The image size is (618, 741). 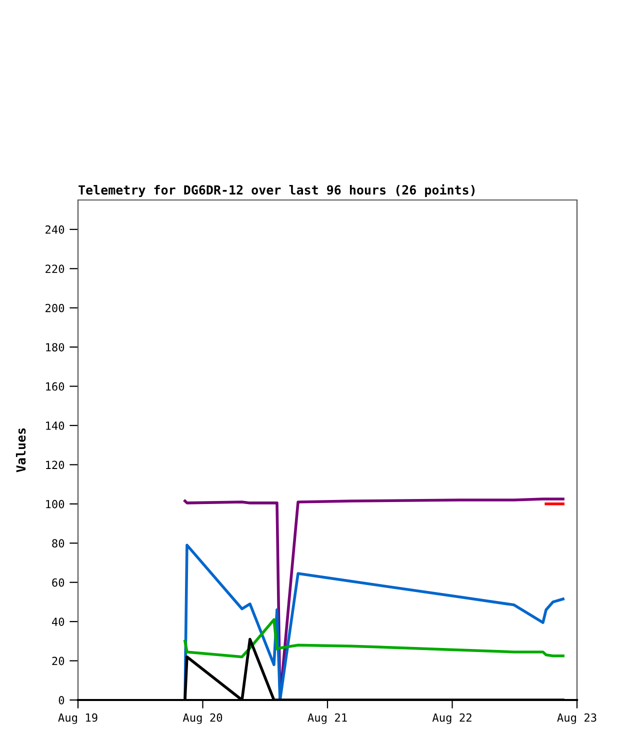 What do you see at coordinates (452, 718) in the screenshot?
I see `x-tick-label: Aug 22` at bounding box center [452, 718].